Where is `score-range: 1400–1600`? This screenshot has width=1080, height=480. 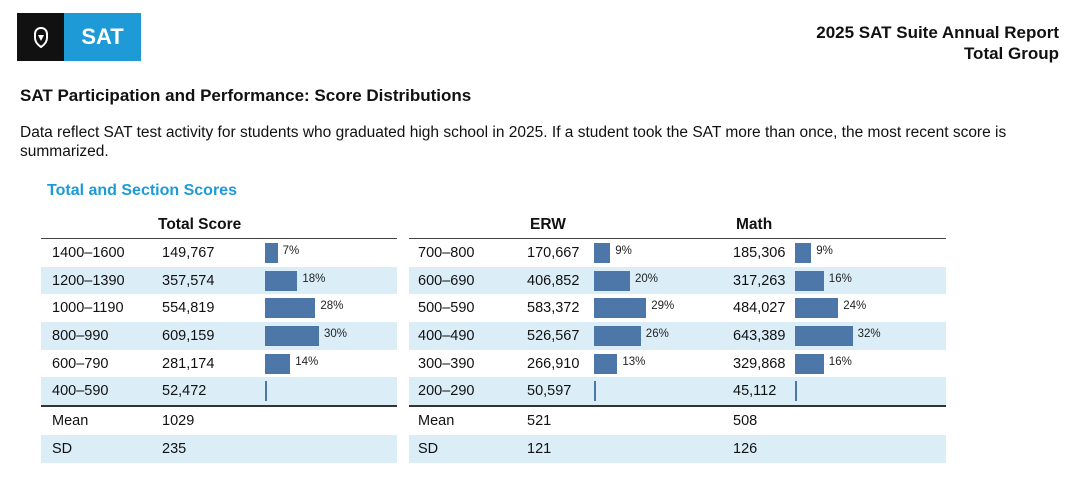
score-range: 1400–1600 is located at coordinates (100, 252).